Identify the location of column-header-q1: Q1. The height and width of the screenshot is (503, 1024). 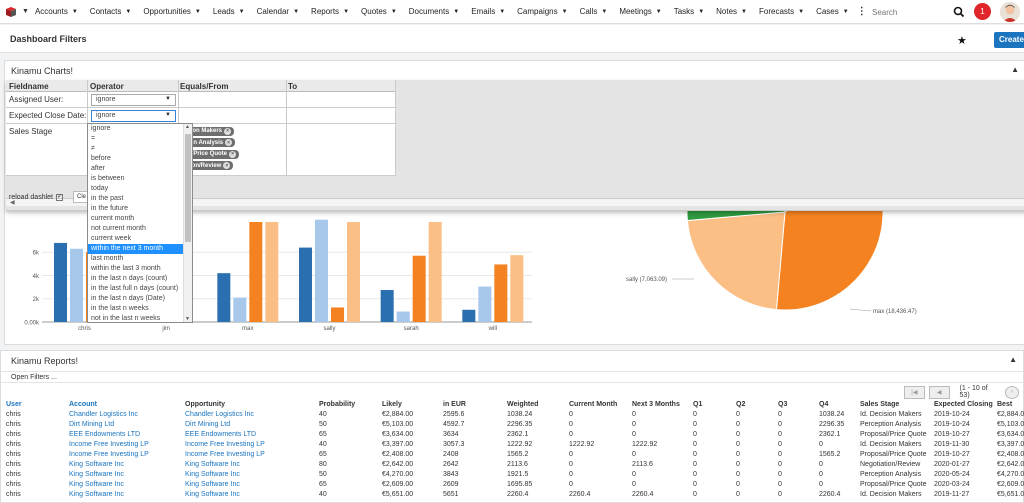
(698, 404).